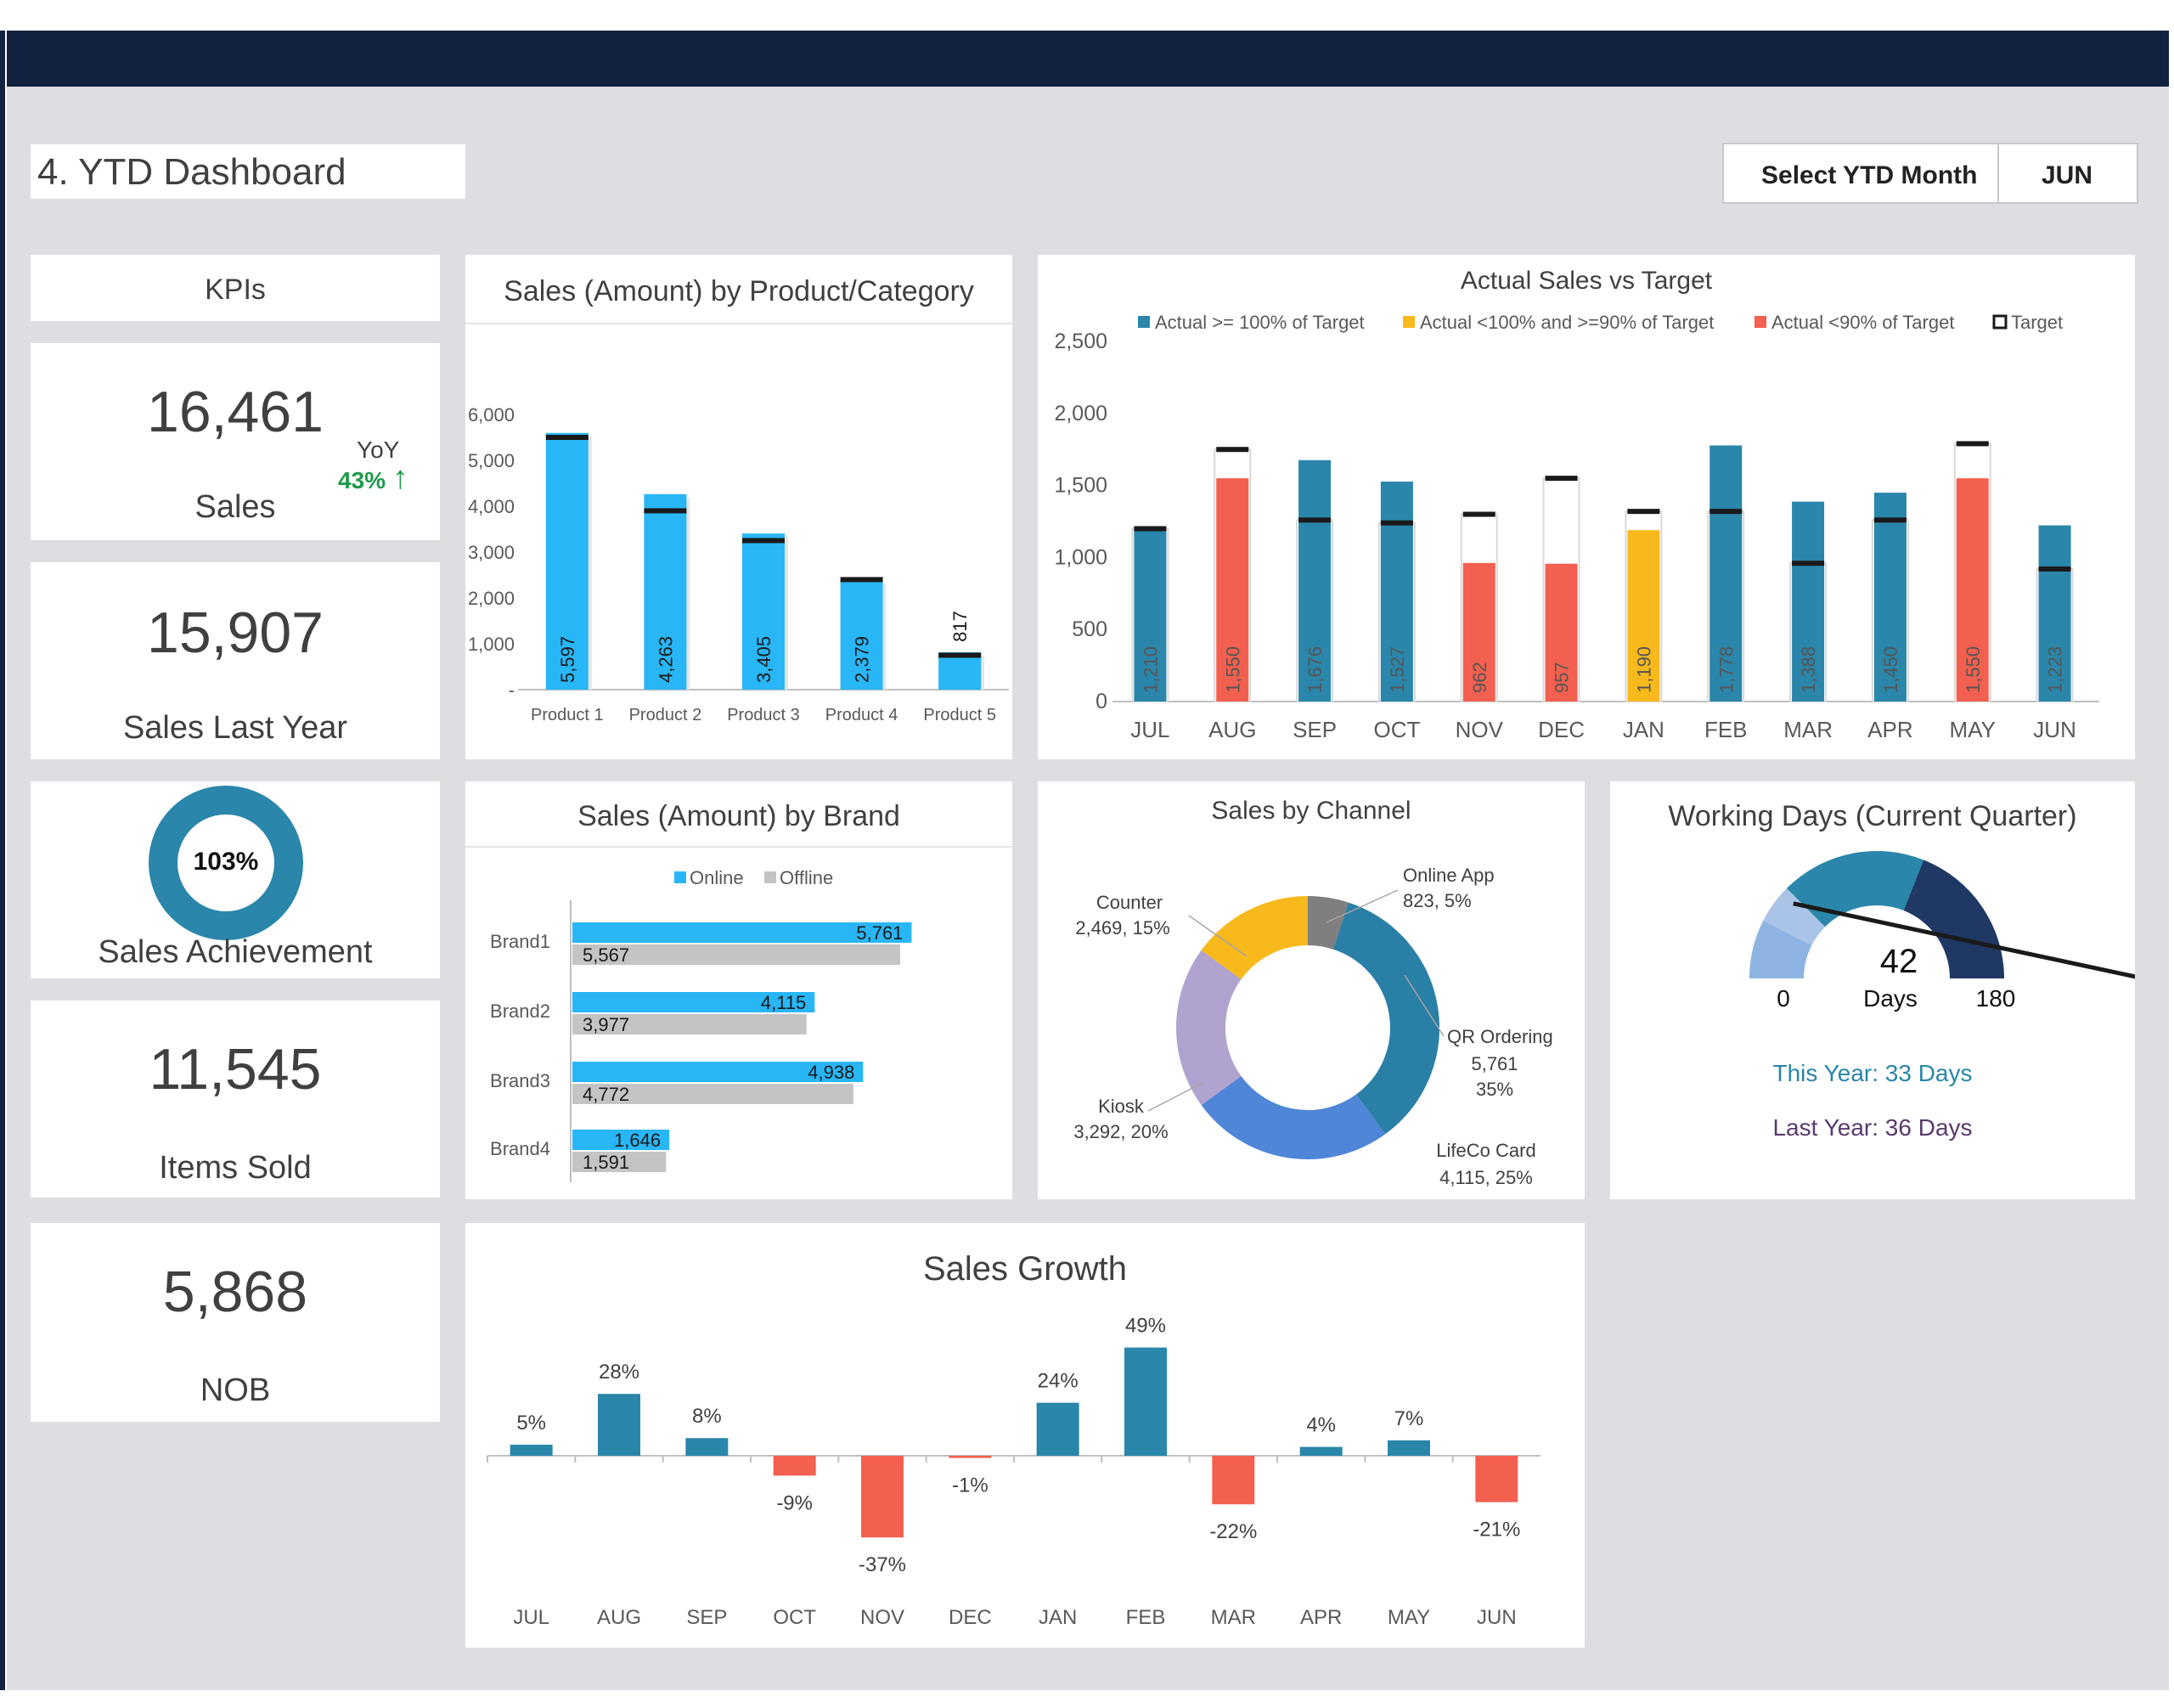 Image resolution: width=2174 pixels, height=1708 pixels. Describe the element at coordinates (520, 1080) in the screenshot. I see `brand-label: Brand3` at that location.